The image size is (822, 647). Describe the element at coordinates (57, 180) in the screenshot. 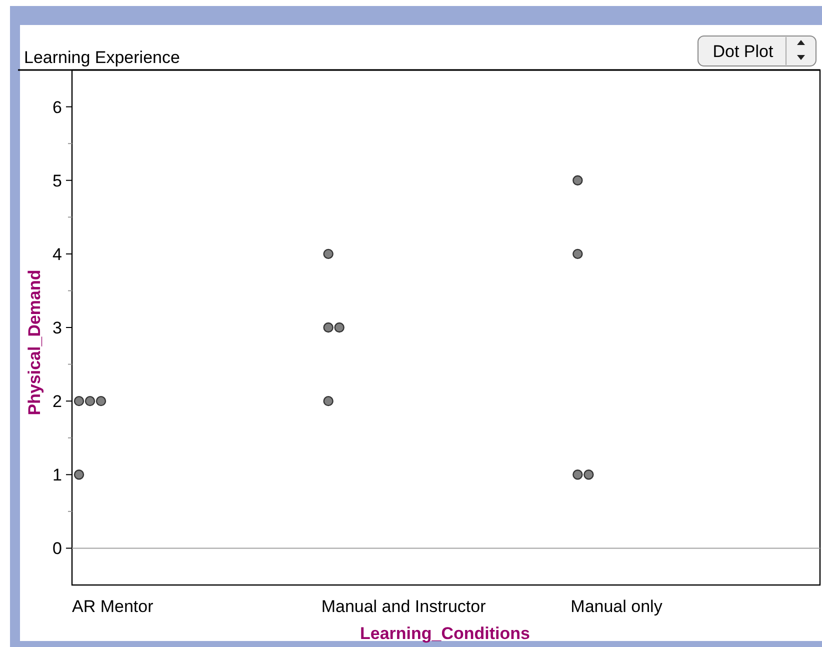

I see `y-tick-label: 5` at that location.